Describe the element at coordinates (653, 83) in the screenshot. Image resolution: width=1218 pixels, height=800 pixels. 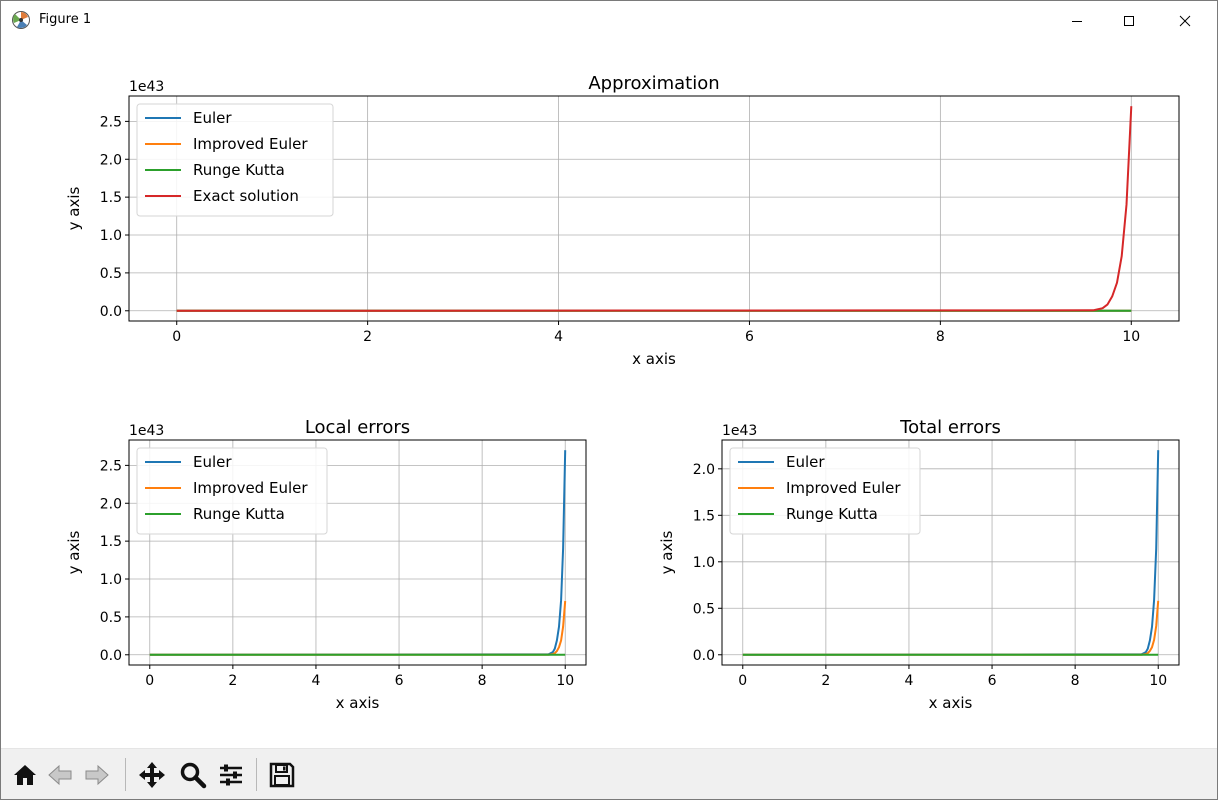
I see `chart-title: Approximation` at that location.